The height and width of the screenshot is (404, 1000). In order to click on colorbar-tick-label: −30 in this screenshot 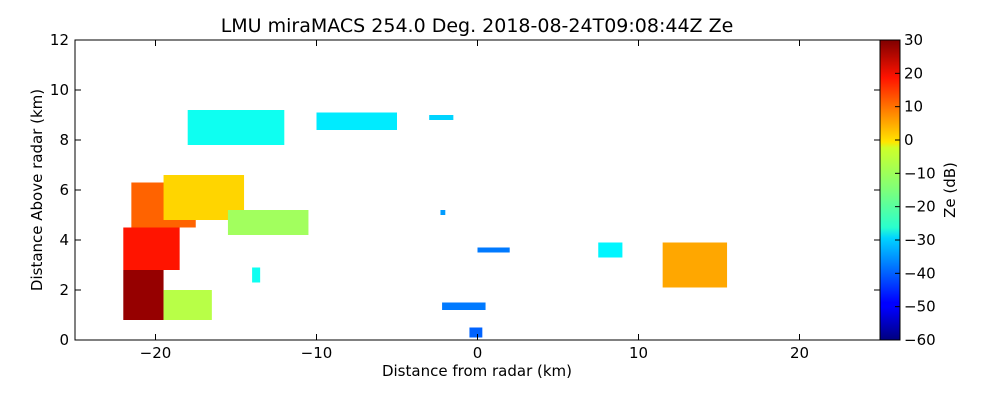, I will do `click(920, 240)`.